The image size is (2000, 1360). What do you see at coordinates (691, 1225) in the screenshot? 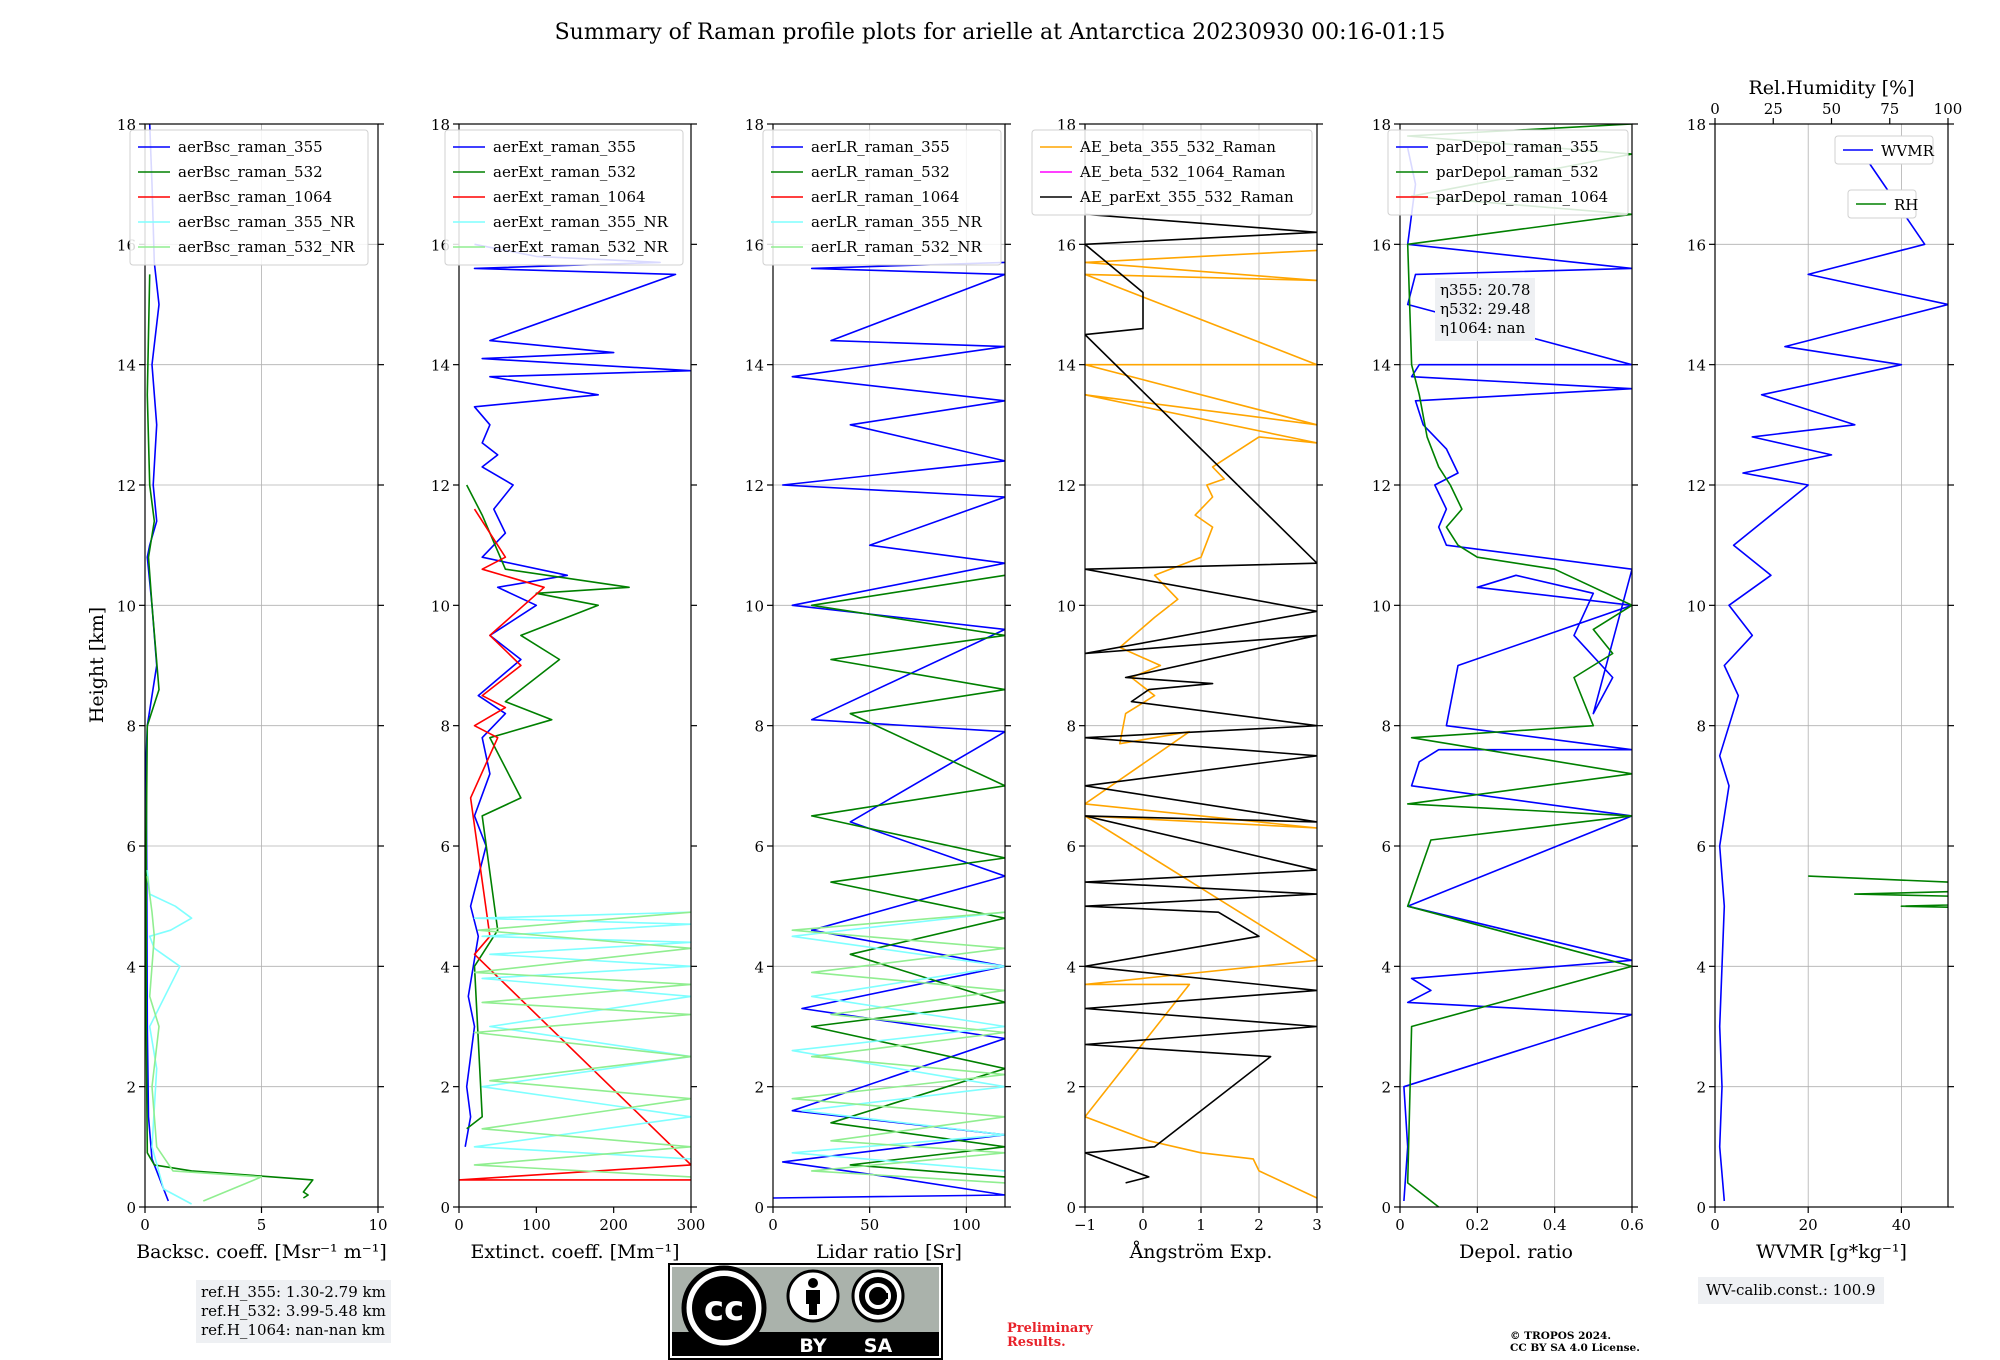
I see `x-tick-label: 300` at bounding box center [691, 1225].